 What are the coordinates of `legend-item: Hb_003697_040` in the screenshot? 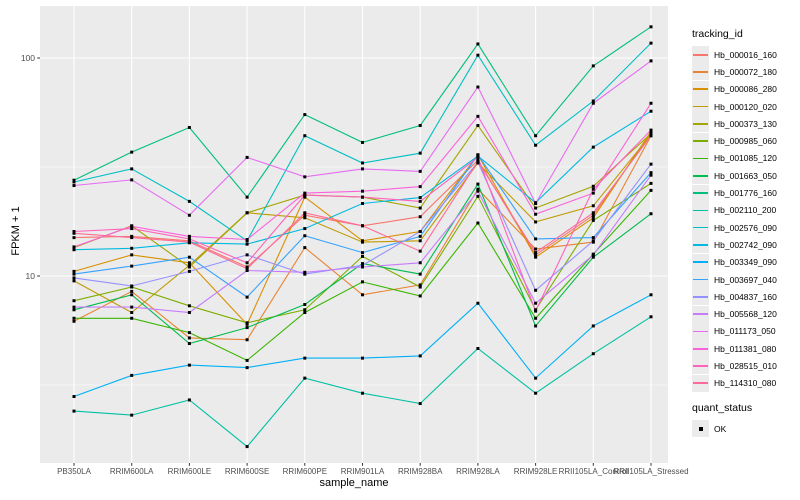 It's located at (745, 279).